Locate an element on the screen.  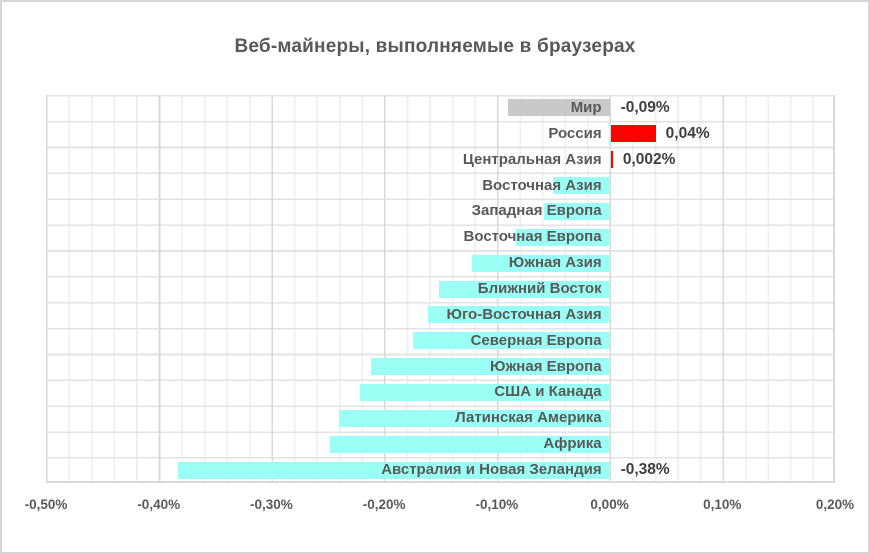
category-label: Центральная Азия is located at coordinates (532, 159).